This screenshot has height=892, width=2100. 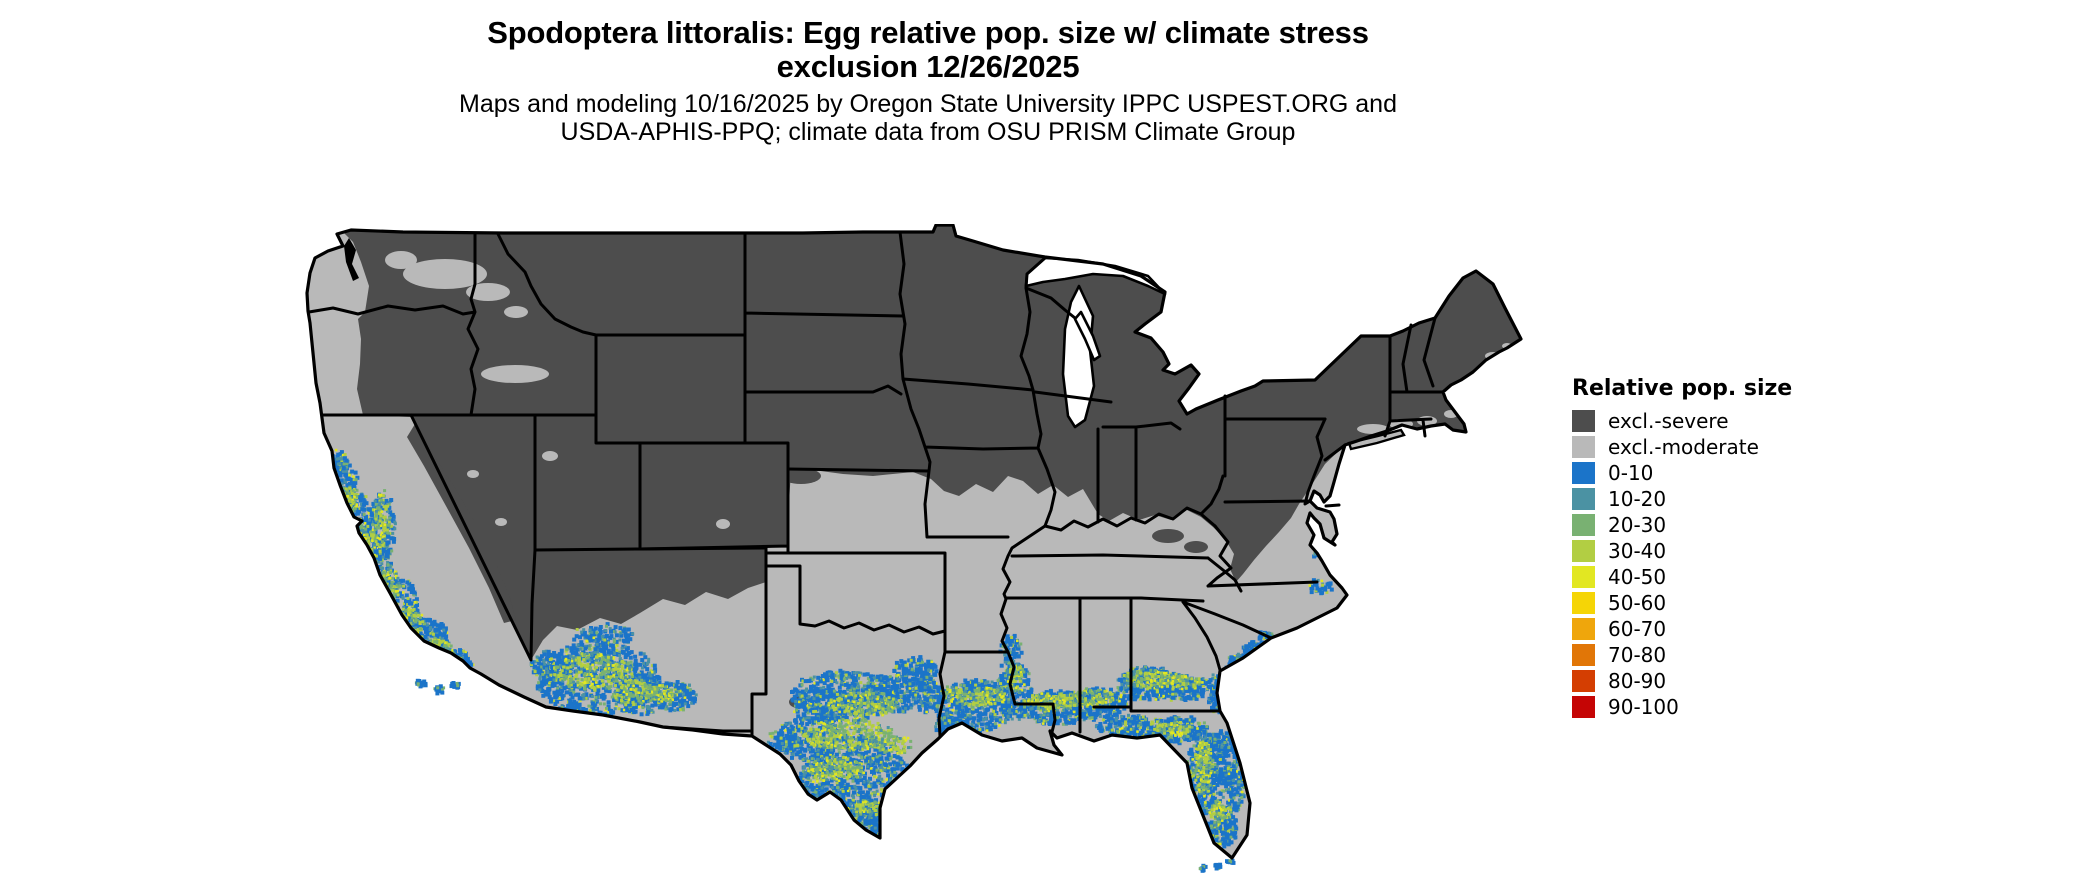 I want to click on state-borders-south, so click(x=1128, y=631).